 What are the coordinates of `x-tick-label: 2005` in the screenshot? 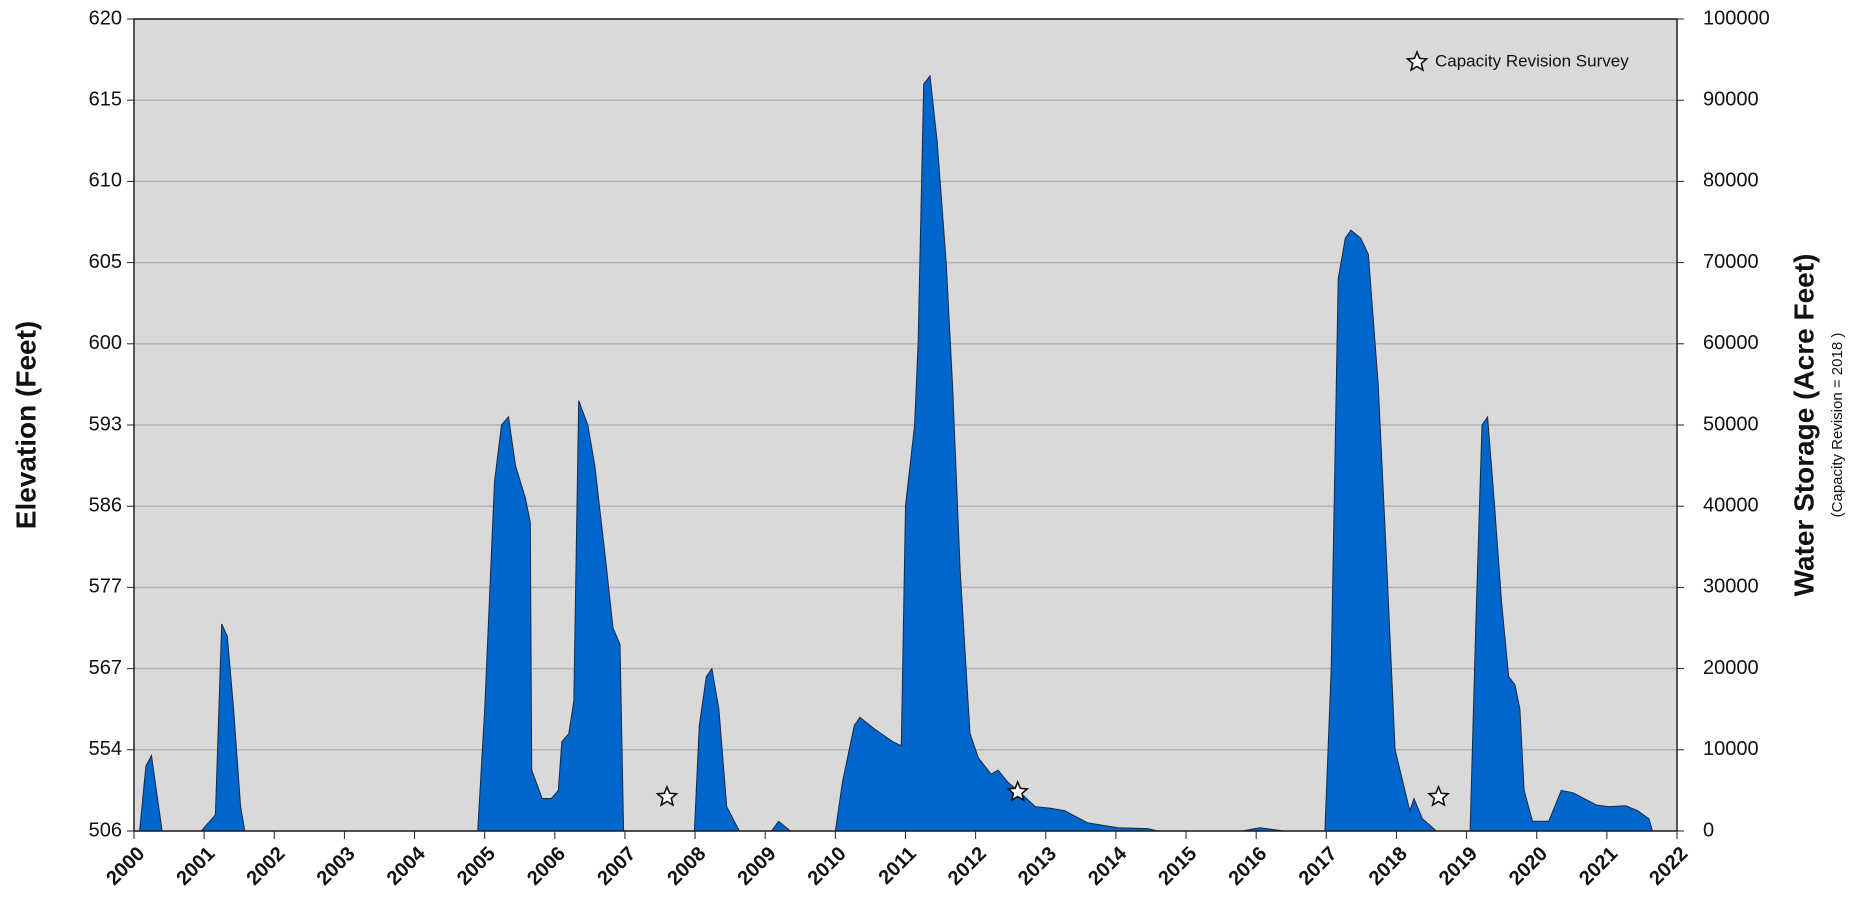 It's located at (476, 866).